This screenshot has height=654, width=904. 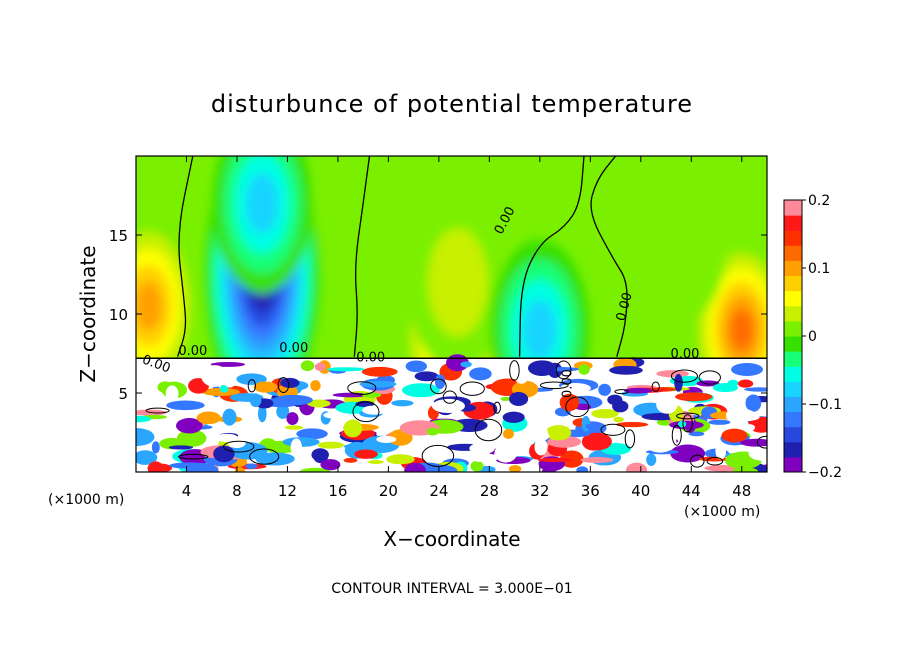 What do you see at coordinates (438, 491) in the screenshot?
I see `x-tick-label: 24` at bounding box center [438, 491].